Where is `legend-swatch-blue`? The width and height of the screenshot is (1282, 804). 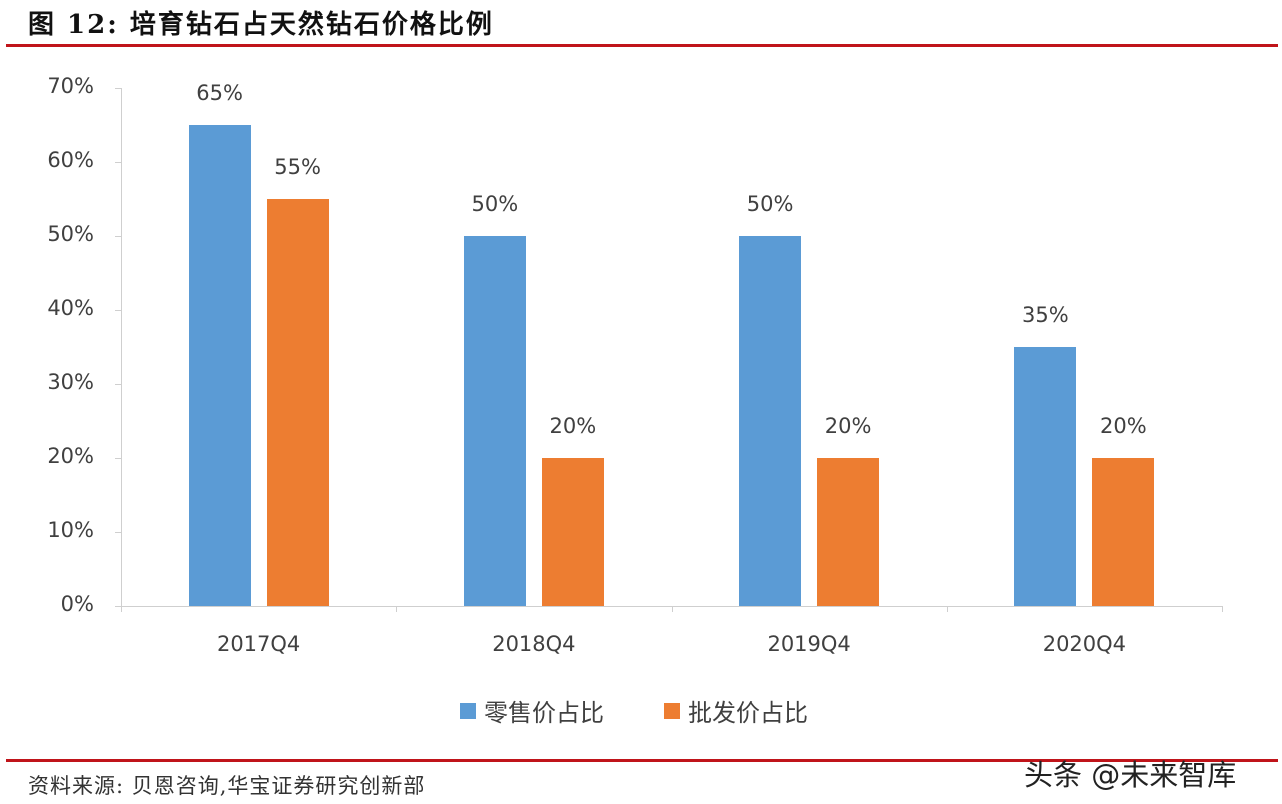
legend-swatch-blue is located at coordinates (468, 710).